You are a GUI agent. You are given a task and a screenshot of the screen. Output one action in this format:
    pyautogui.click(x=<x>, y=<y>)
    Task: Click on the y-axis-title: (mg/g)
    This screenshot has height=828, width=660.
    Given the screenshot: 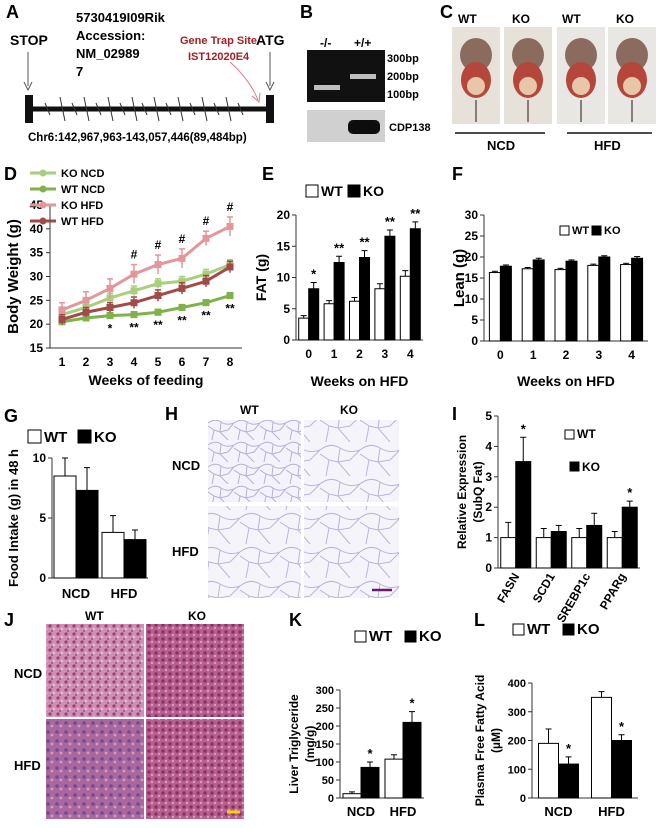 What is the action you would take?
    pyautogui.click(x=310, y=744)
    